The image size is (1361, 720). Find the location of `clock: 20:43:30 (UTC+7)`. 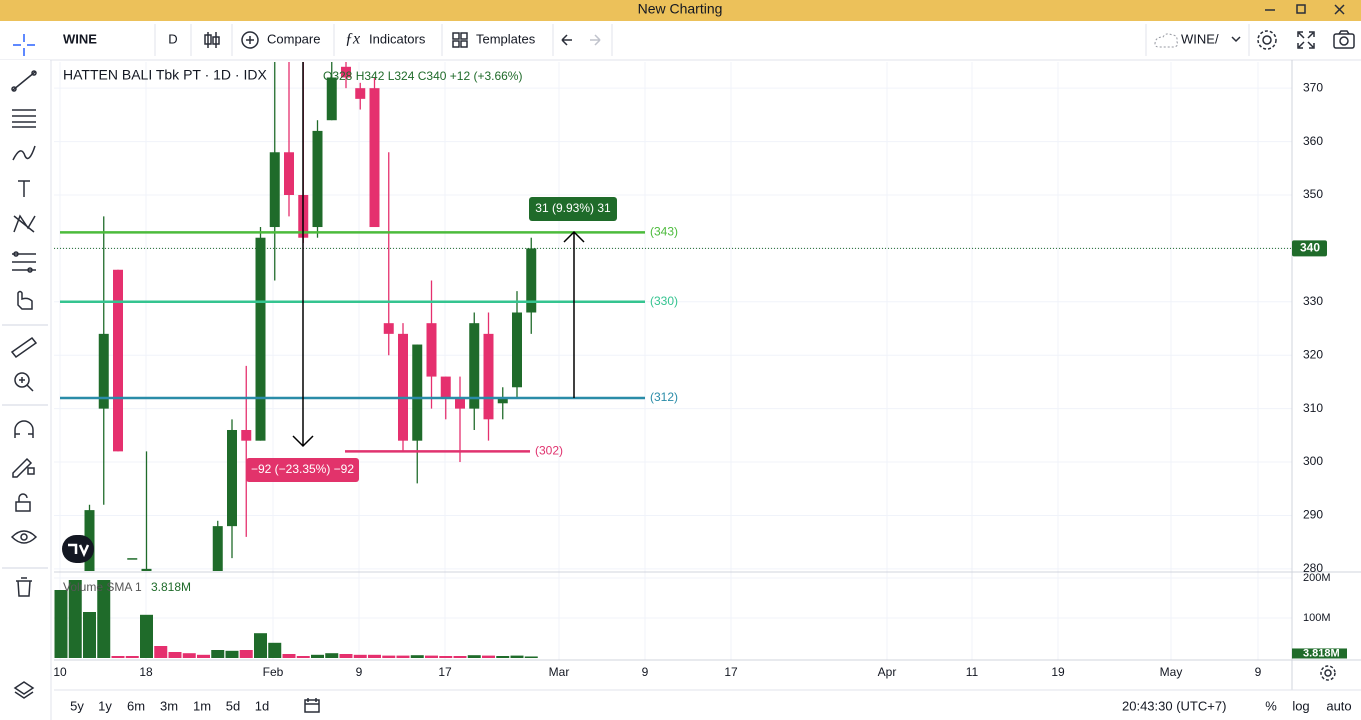

clock: 20:43:30 (UTC+7) is located at coordinates (1174, 705).